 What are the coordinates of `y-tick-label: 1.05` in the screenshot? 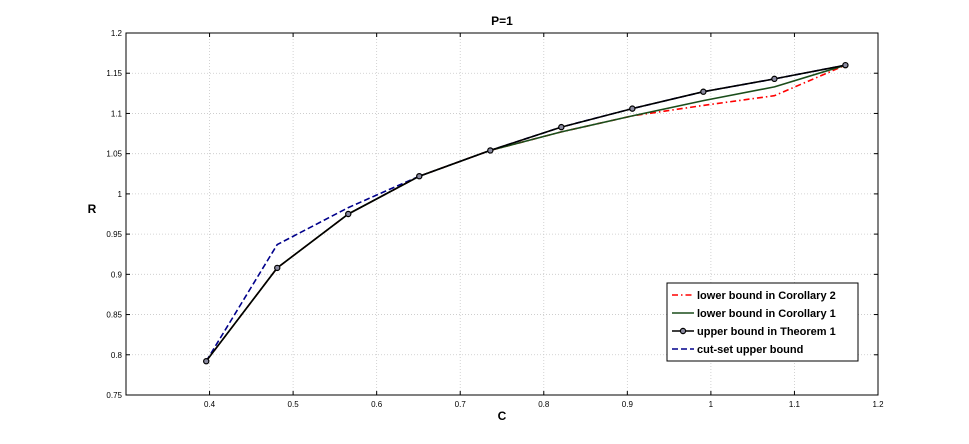 It's located at (114, 154).